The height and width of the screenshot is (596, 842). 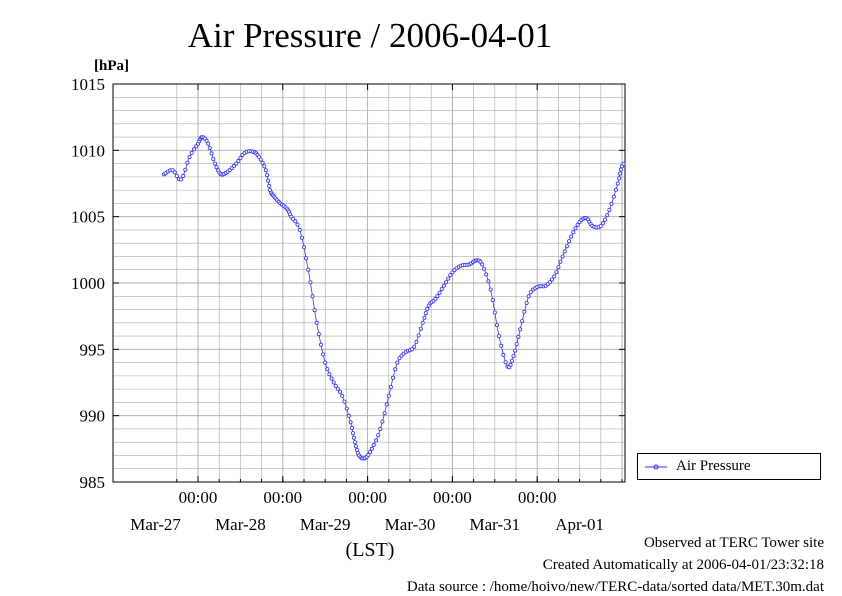 I want to click on legend-label-air-pressure: Air Pressure, so click(x=713, y=466).